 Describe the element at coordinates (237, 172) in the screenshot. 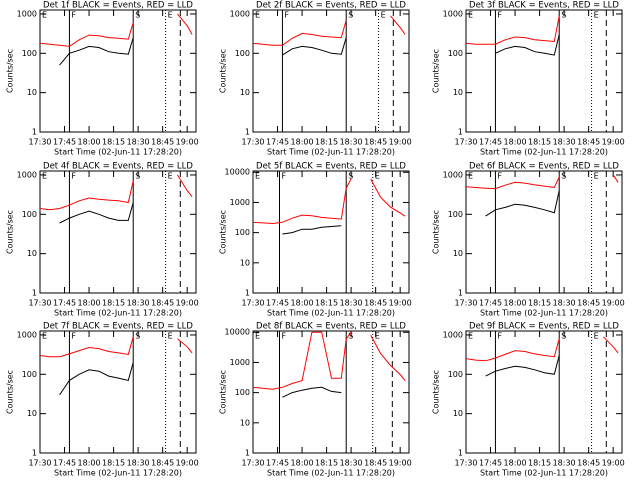

I see `y-tick-label: 10000` at that location.